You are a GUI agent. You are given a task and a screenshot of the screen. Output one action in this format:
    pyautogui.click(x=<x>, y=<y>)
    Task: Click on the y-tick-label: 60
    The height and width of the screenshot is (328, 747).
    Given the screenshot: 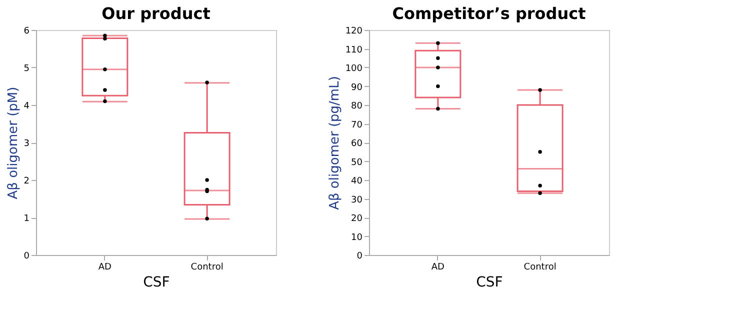 What is the action you would take?
    pyautogui.click(x=357, y=144)
    